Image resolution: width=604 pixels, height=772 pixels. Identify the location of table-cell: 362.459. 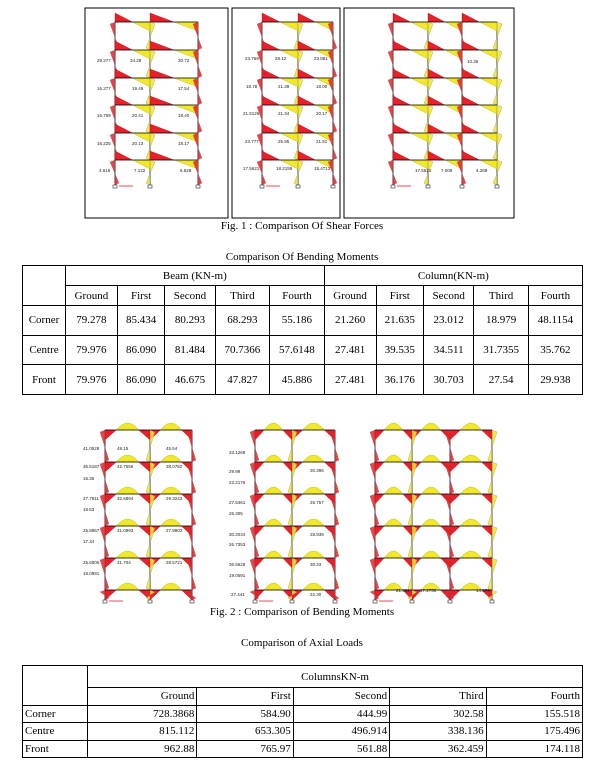
(438, 748).